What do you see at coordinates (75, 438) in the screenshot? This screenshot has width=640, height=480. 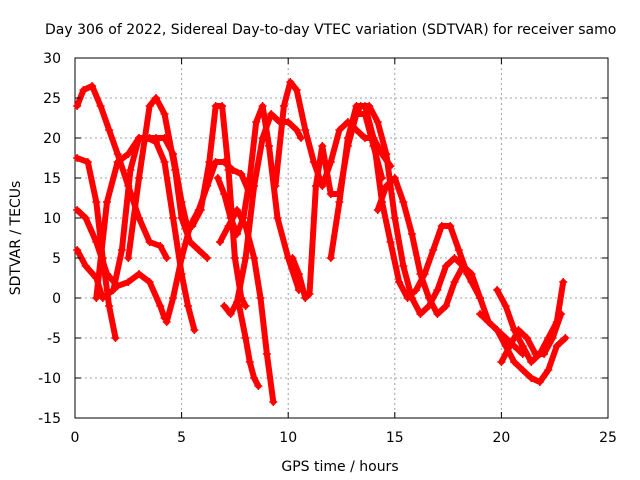 I see `x-tick-label: 0` at bounding box center [75, 438].